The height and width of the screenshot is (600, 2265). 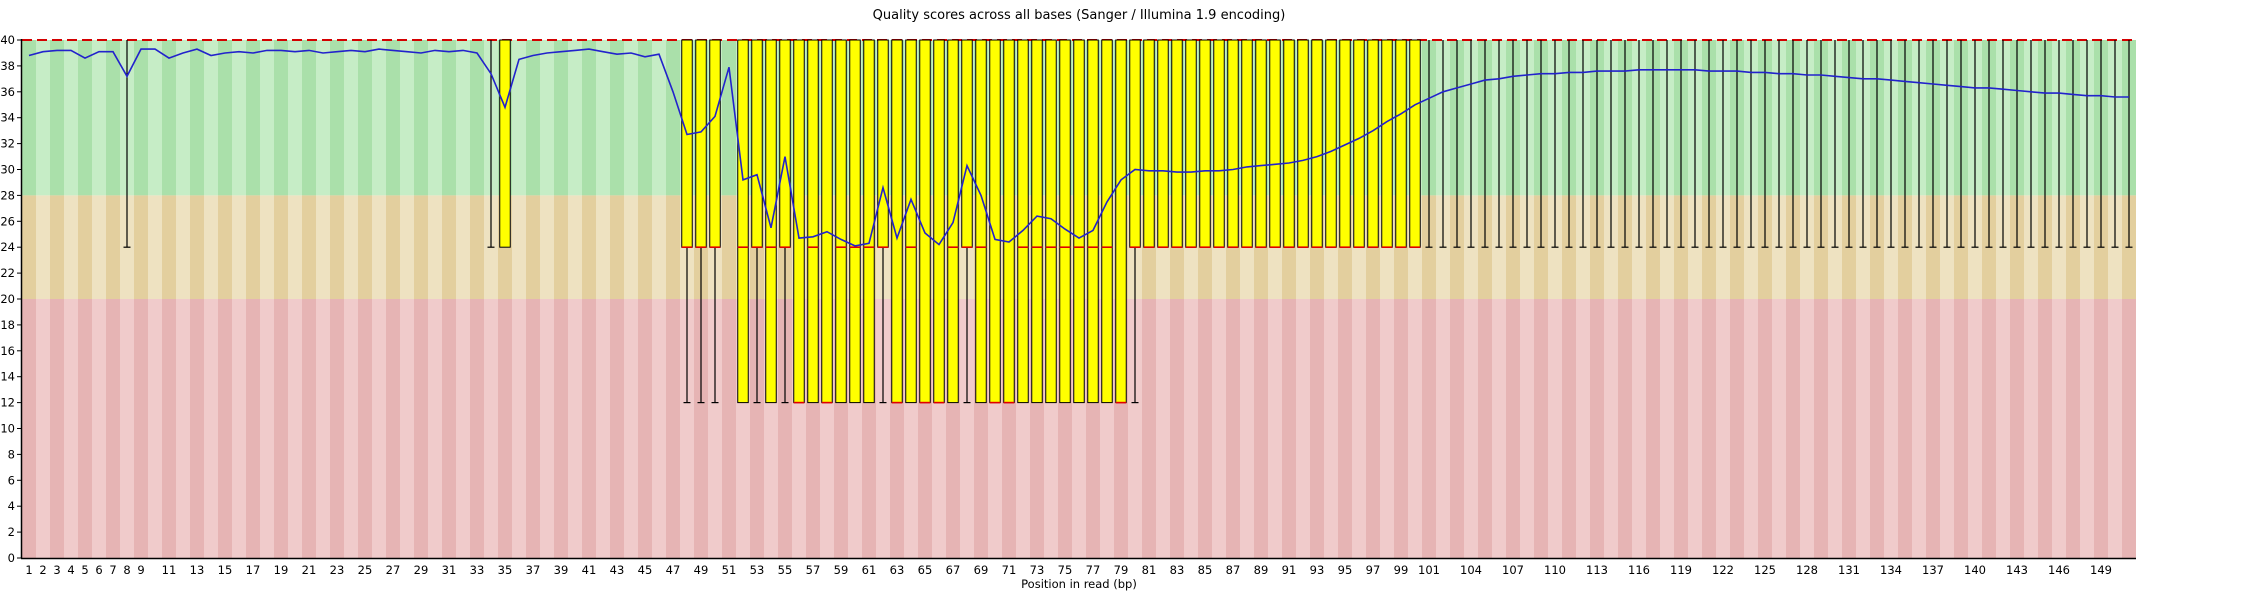 I want to click on svg-text: 40, so click(x=7, y=40).